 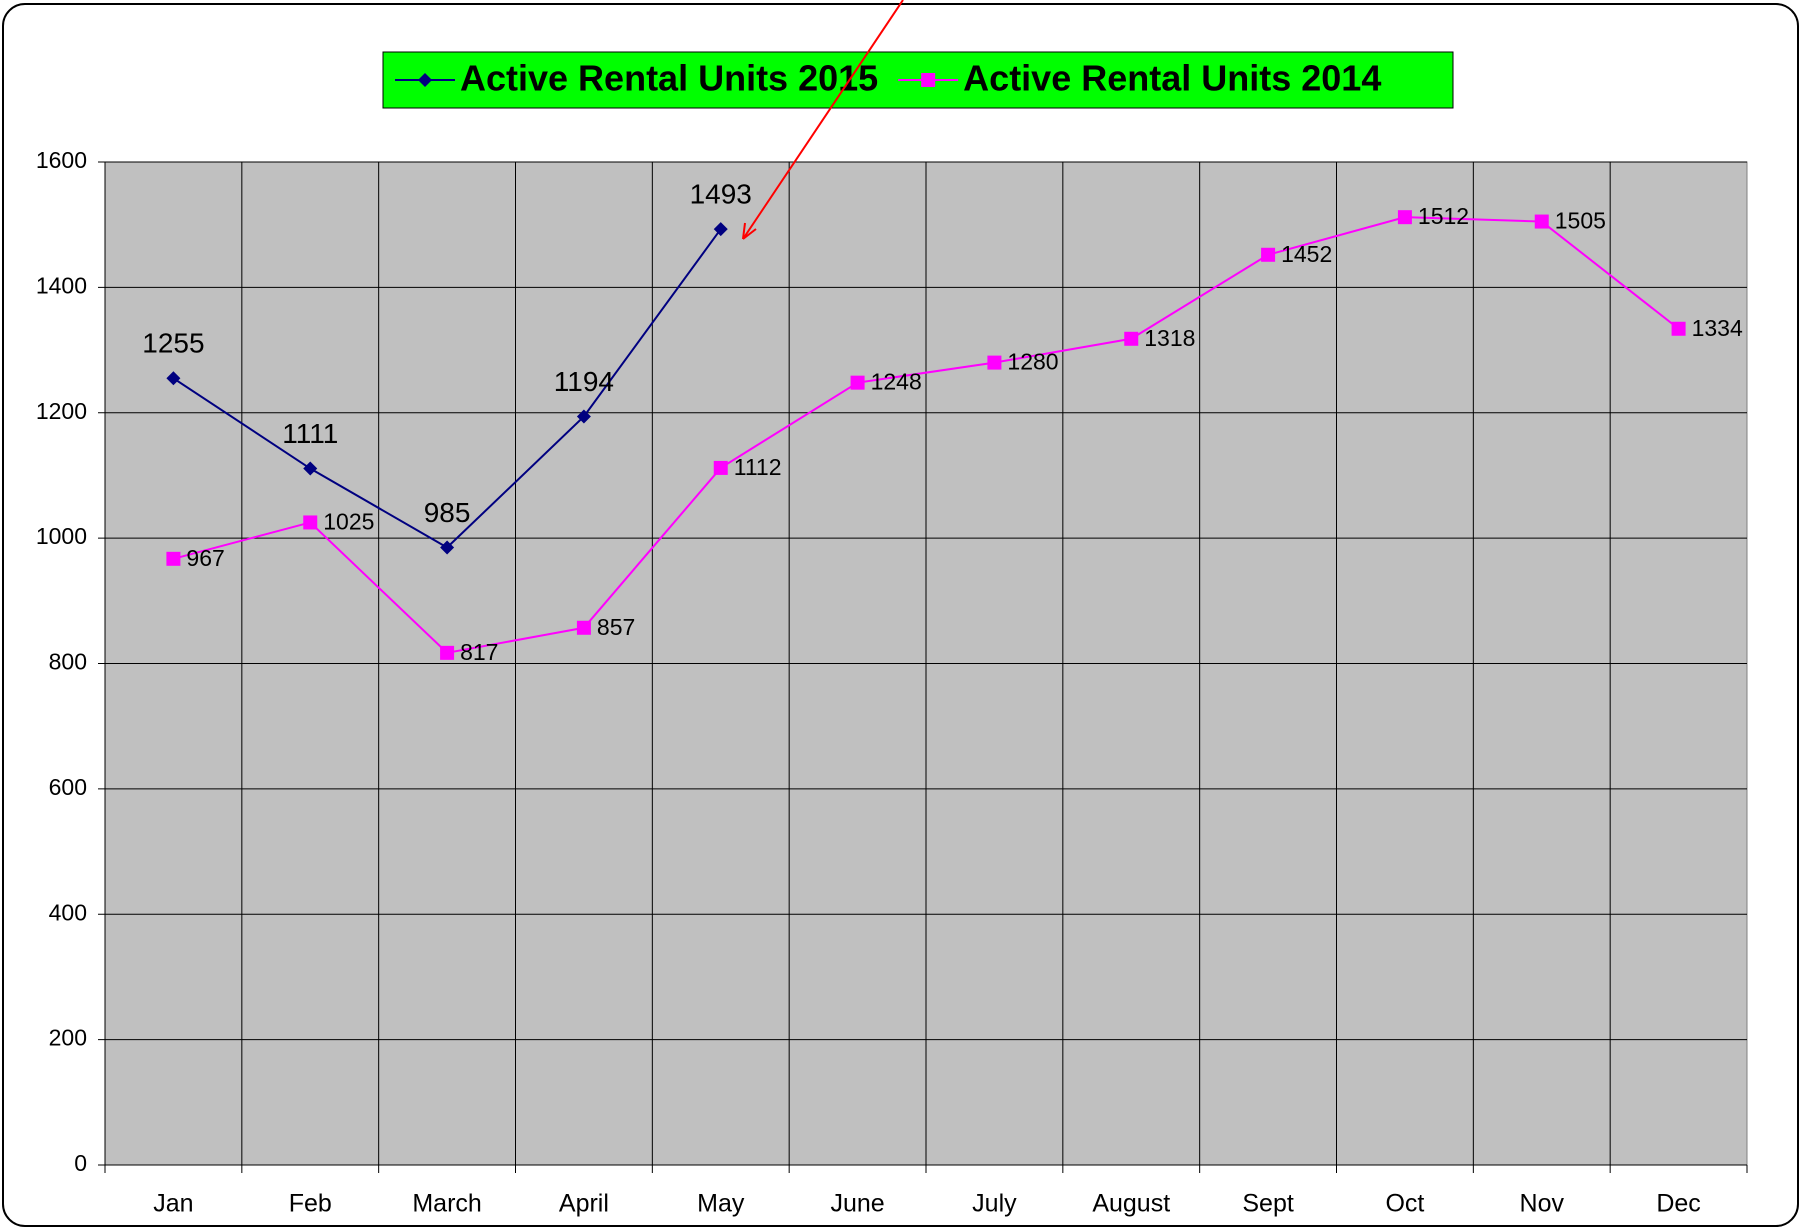 I want to click on data-label: 967, so click(x=205, y=558).